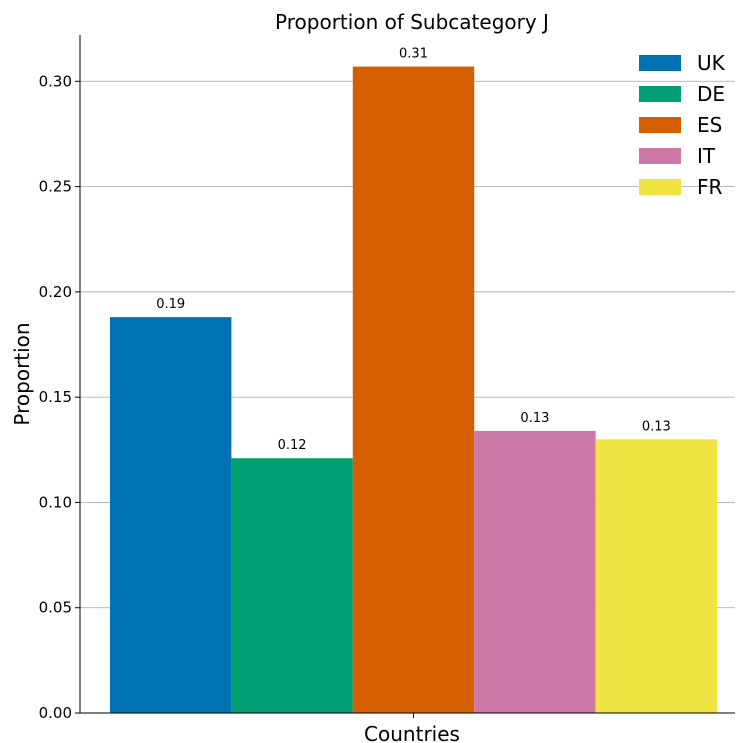 This screenshot has width=736, height=743. I want to click on y-axis-label: Proportion, so click(22, 373).